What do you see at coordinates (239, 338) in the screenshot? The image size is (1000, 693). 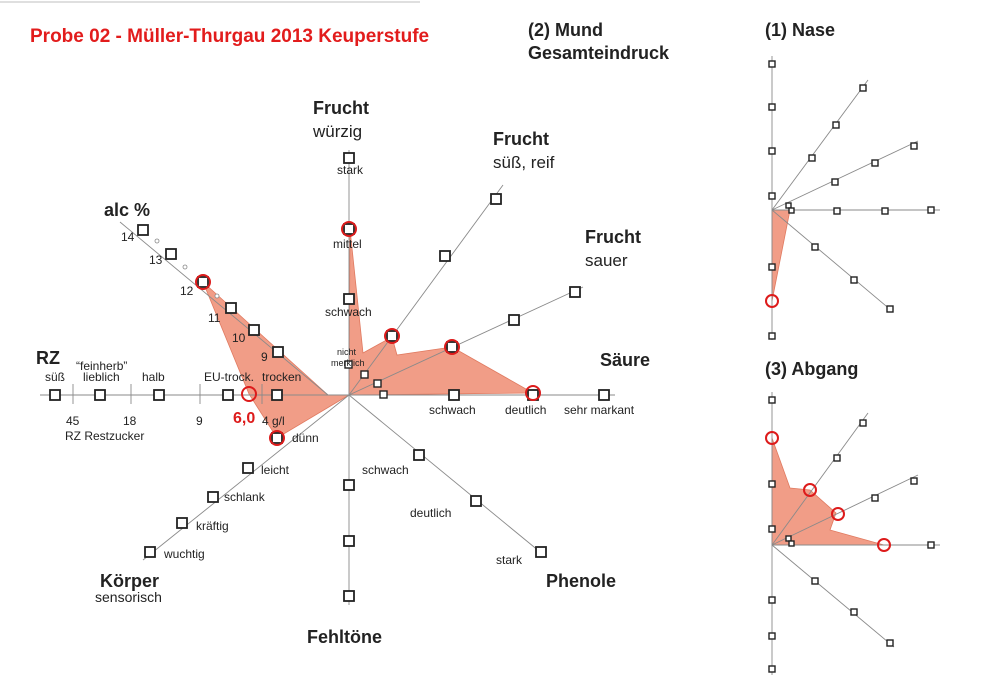 I see `alc-tick-10: 10` at bounding box center [239, 338].